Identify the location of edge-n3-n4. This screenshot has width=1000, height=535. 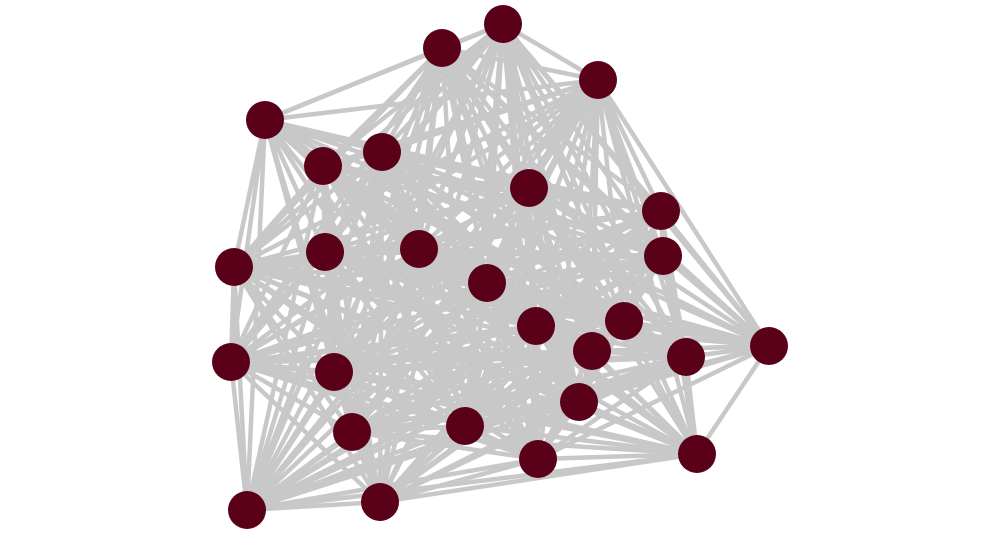
(431, 100).